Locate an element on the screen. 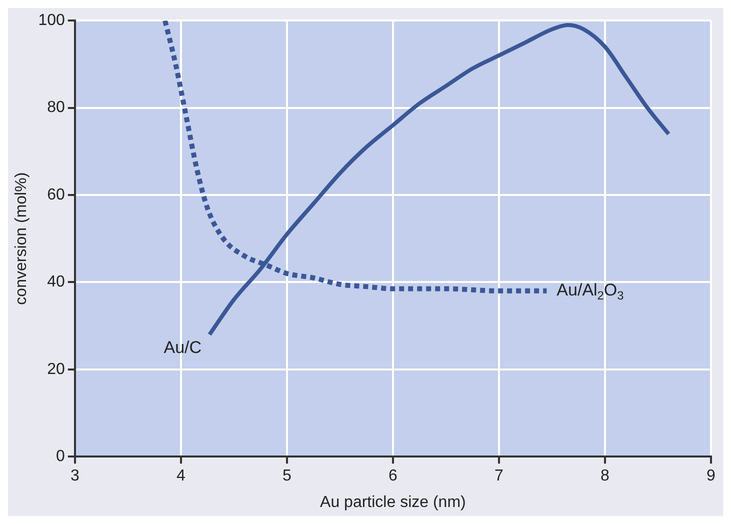  y-axis-title: conversion (mol%) is located at coordinates (21, 238).